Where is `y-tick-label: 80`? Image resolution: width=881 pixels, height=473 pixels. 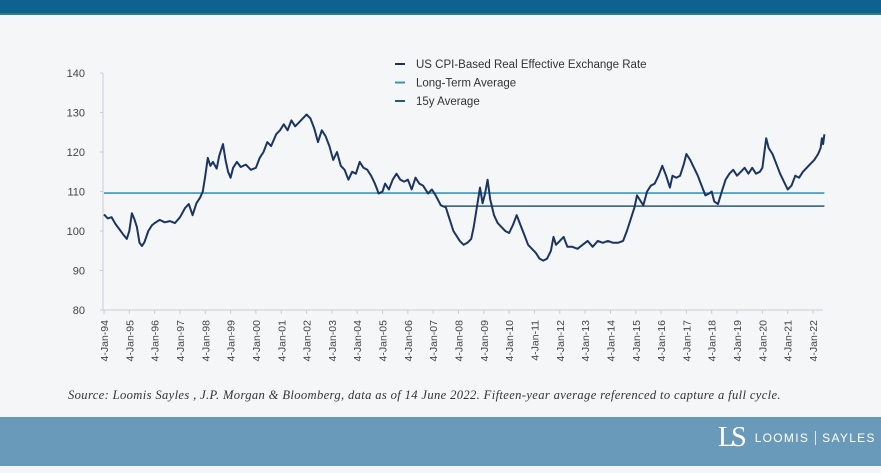
y-tick-label: 80 is located at coordinates (79, 311).